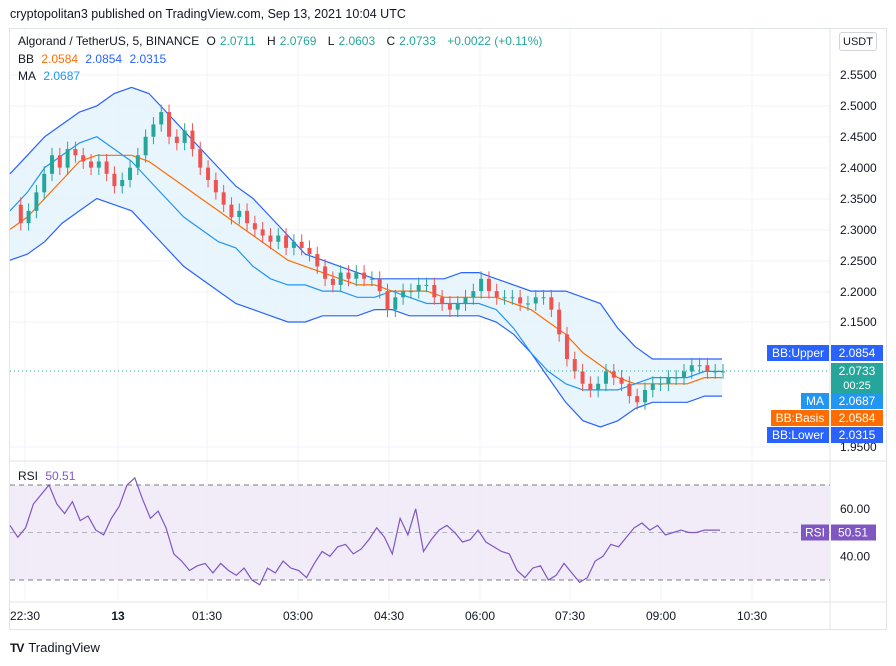 This screenshot has width=896, height=666. I want to click on ma-value: 2.0687, so click(62, 76).